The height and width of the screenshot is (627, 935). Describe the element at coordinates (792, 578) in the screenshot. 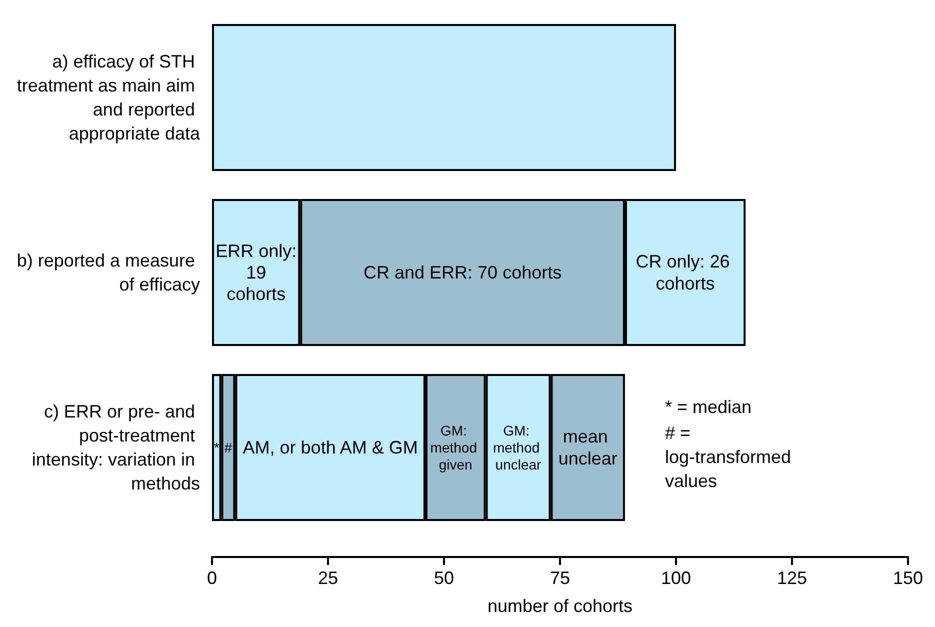

I see `x-tick-label: 125` at that location.